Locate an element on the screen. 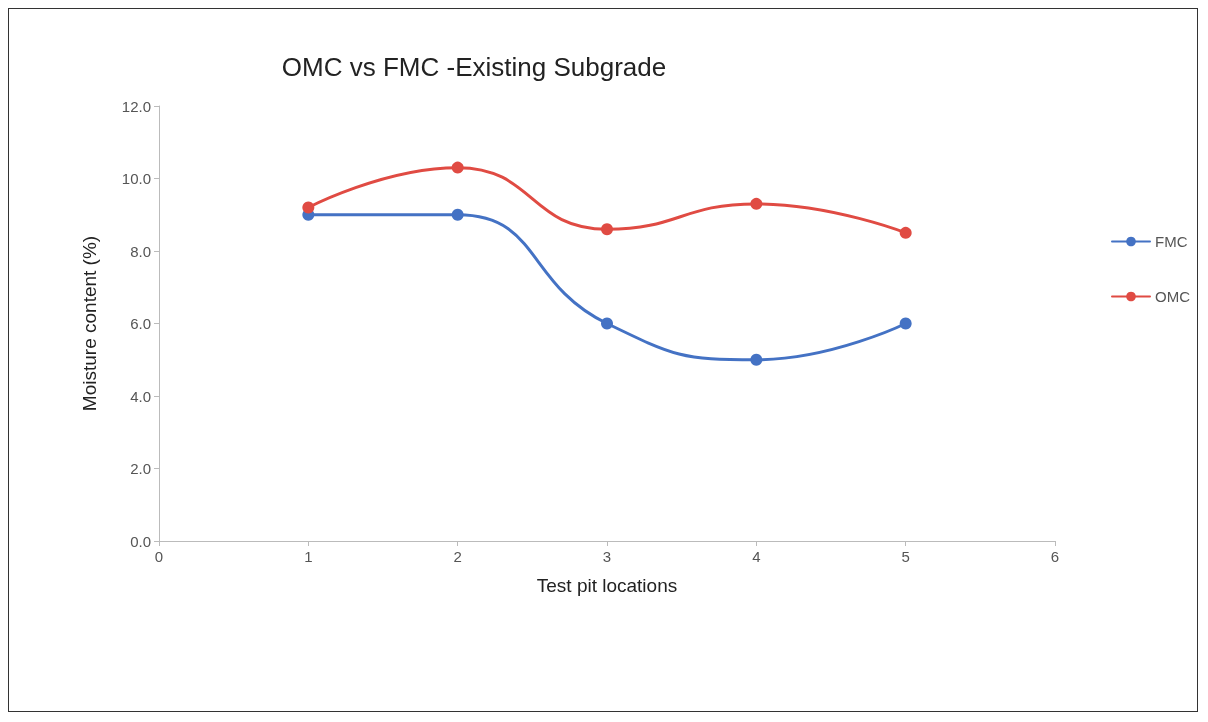  y-tick-label: 6.0 is located at coordinates (140, 323).